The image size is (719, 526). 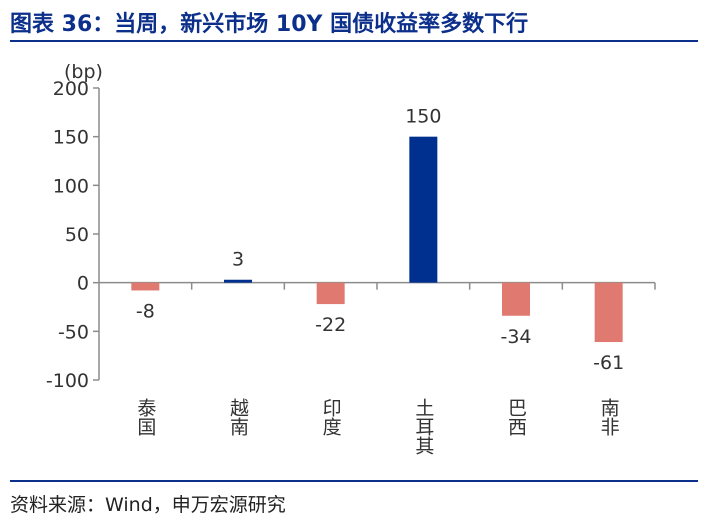 I want to click on data-label: -61, so click(x=608, y=363).